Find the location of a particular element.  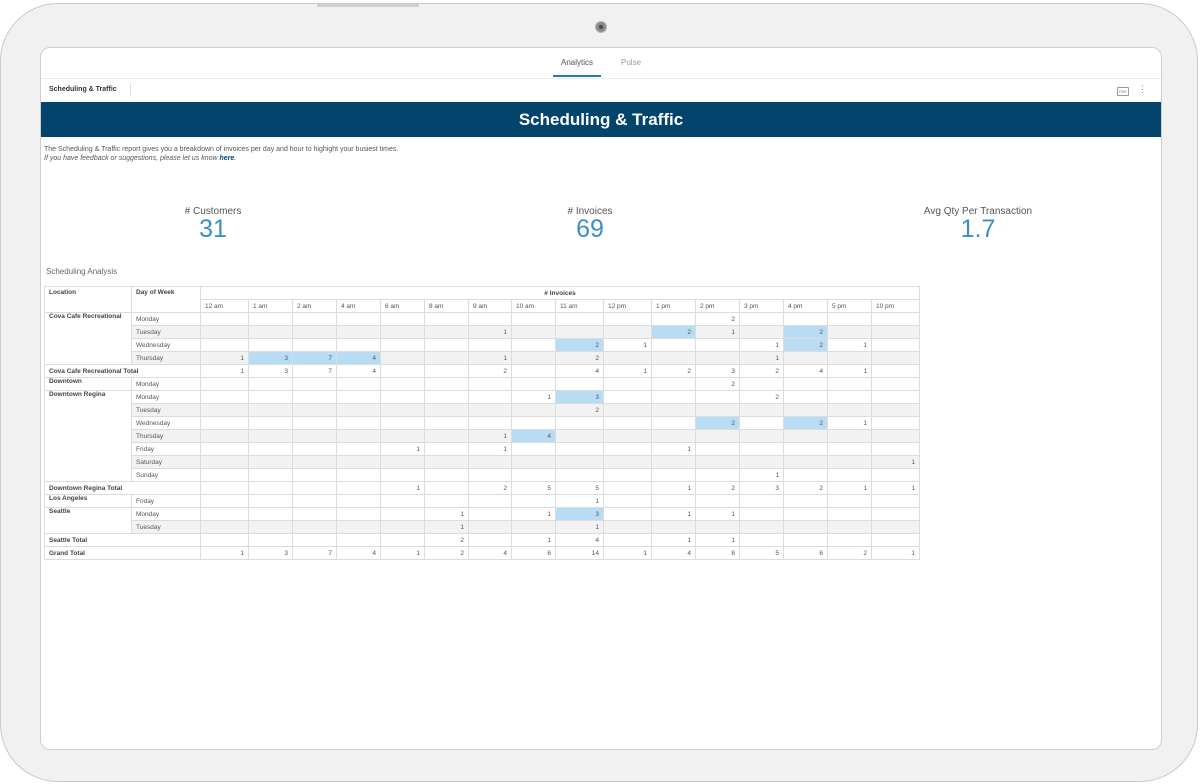

location-cell: Downtown Regina is located at coordinates (88, 436).